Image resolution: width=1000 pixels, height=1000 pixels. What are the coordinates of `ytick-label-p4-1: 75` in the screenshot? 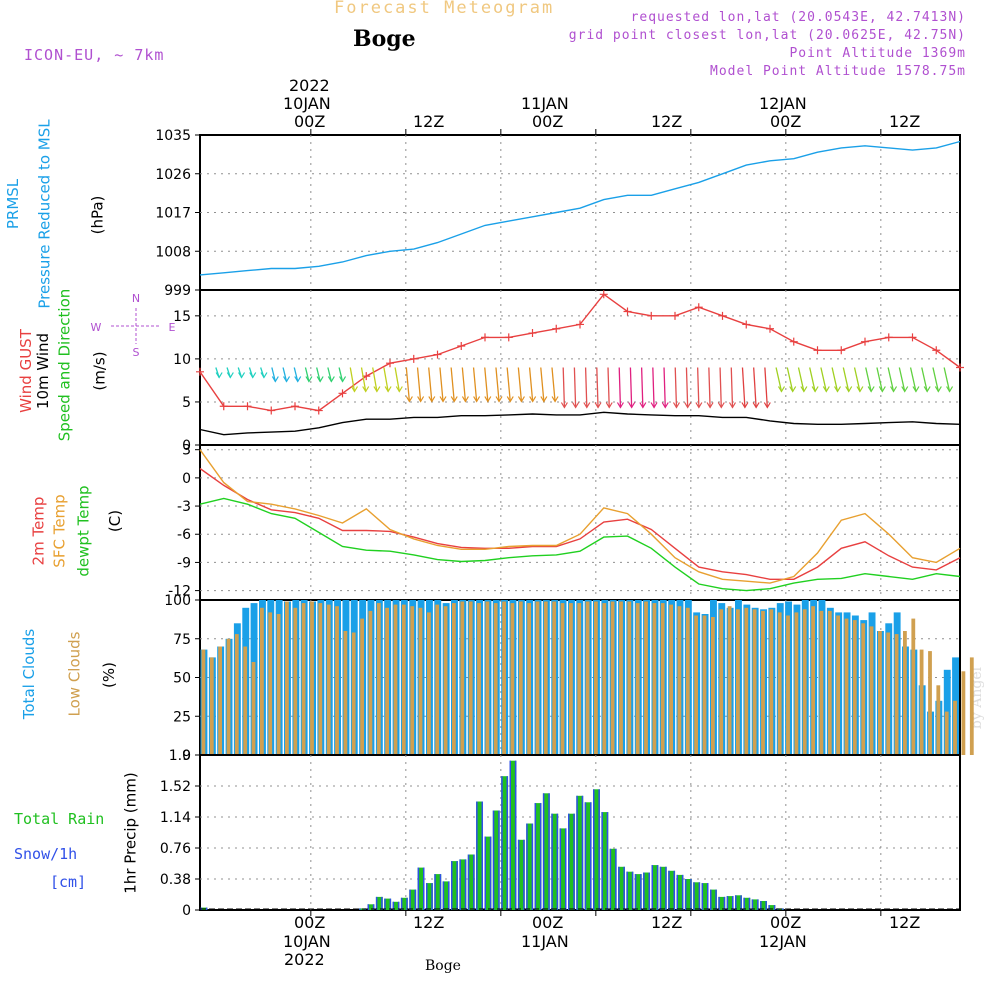 It's located at (182, 640).